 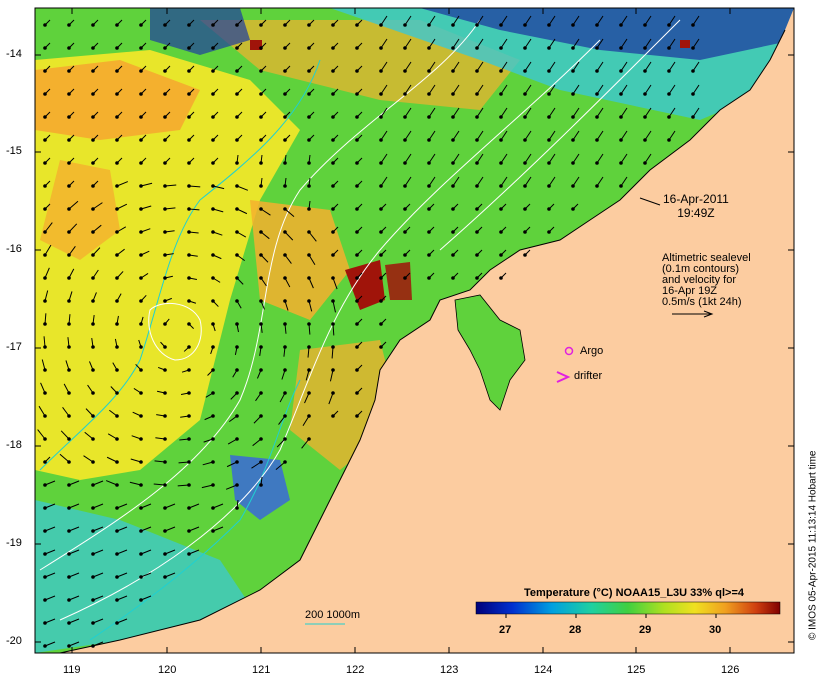 What do you see at coordinates (696, 213) in the screenshot?
I see `timestamp-time: 19:49Z` at bounding box center [696, 213].